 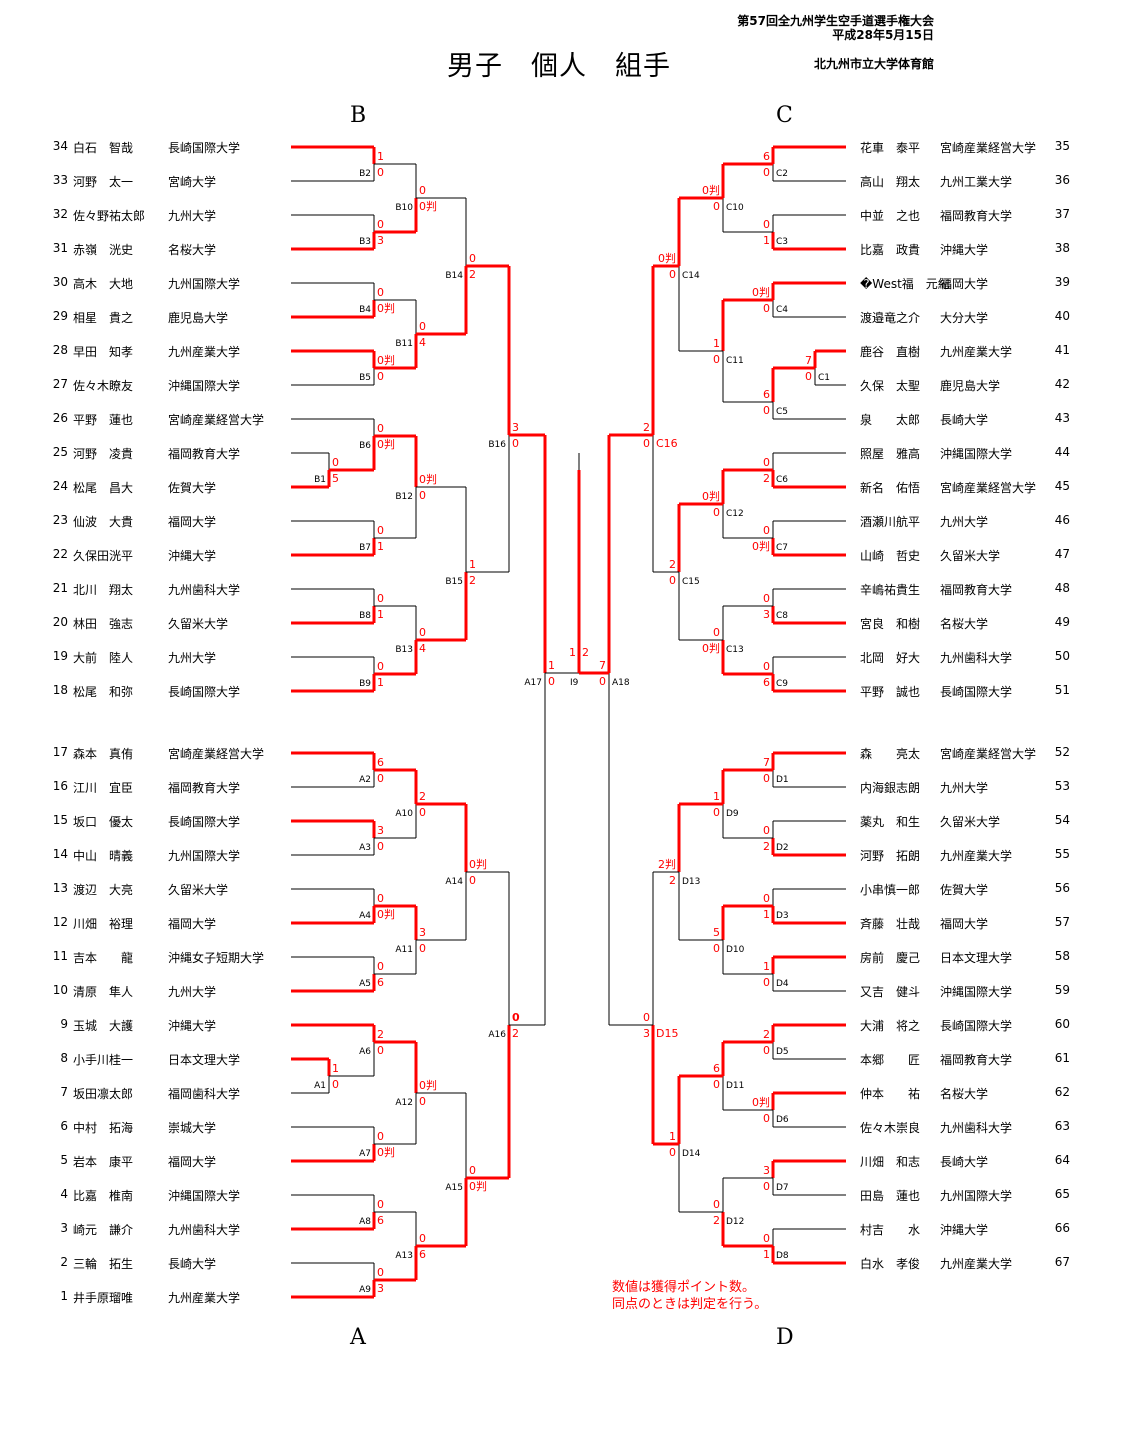 I want to click on player-number: 17, so click(x=60, y=752).